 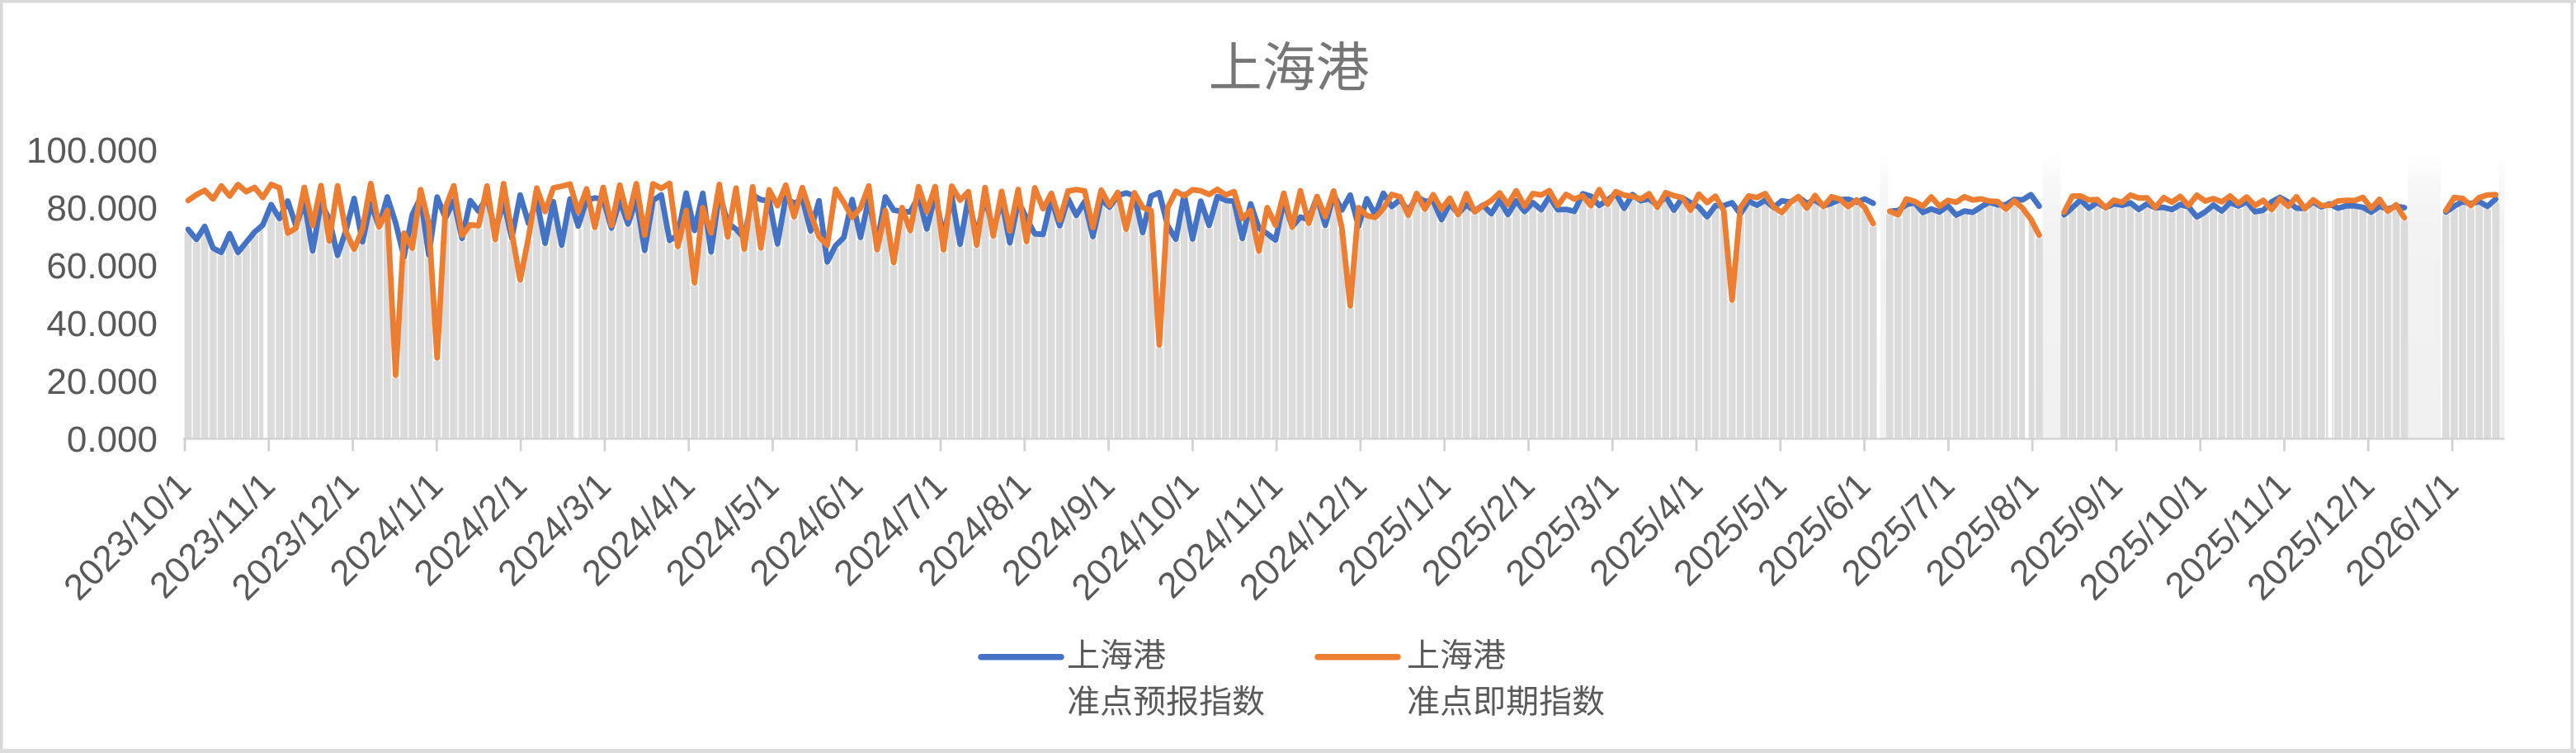 What do you see at coordinates (102, 267) in the screenshot?
I see `svg-text: 60.000` at bounding box center [102, 267].